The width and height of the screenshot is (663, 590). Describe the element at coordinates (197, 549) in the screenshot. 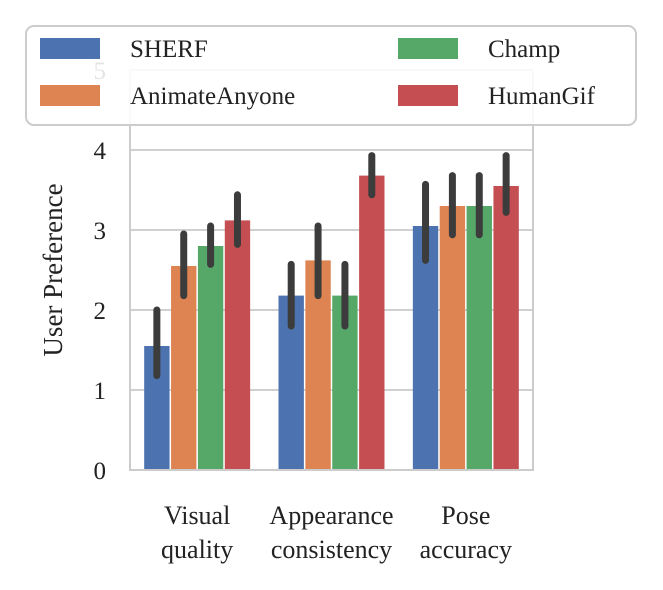

I see `x-tick-label: quality` at that location.